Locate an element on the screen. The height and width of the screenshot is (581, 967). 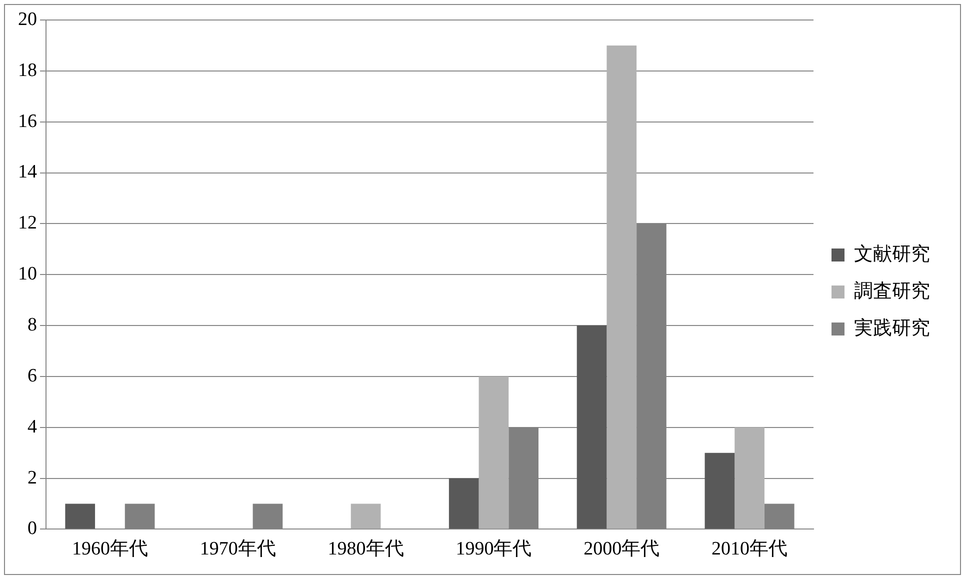
x-tick-label: 2010年代 is located at coordinates (750, 549).